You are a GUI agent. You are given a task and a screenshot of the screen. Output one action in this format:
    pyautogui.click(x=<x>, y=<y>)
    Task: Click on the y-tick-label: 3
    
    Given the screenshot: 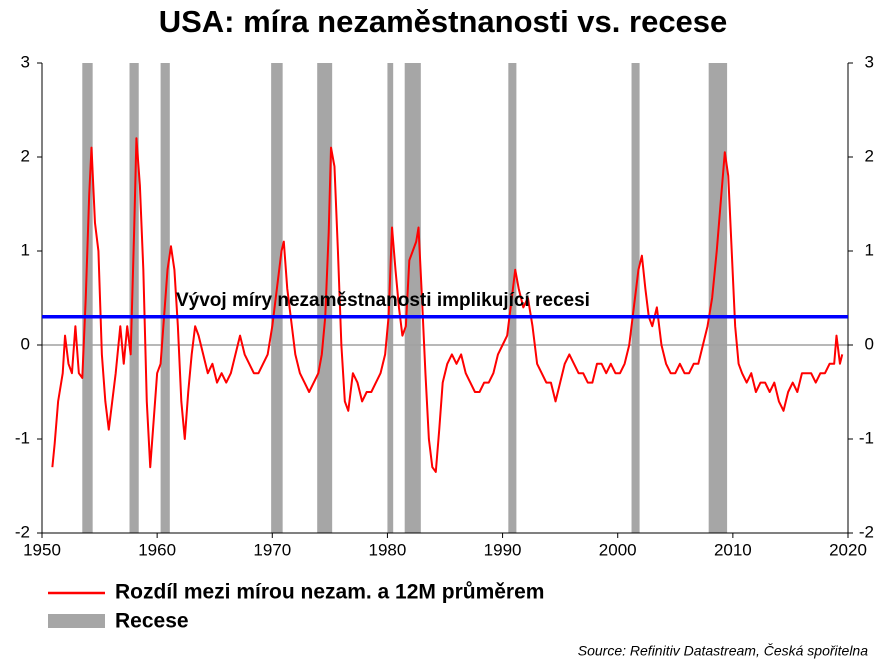 What is the action you would take?
    pyautogui.click(x=25, y=61)
    